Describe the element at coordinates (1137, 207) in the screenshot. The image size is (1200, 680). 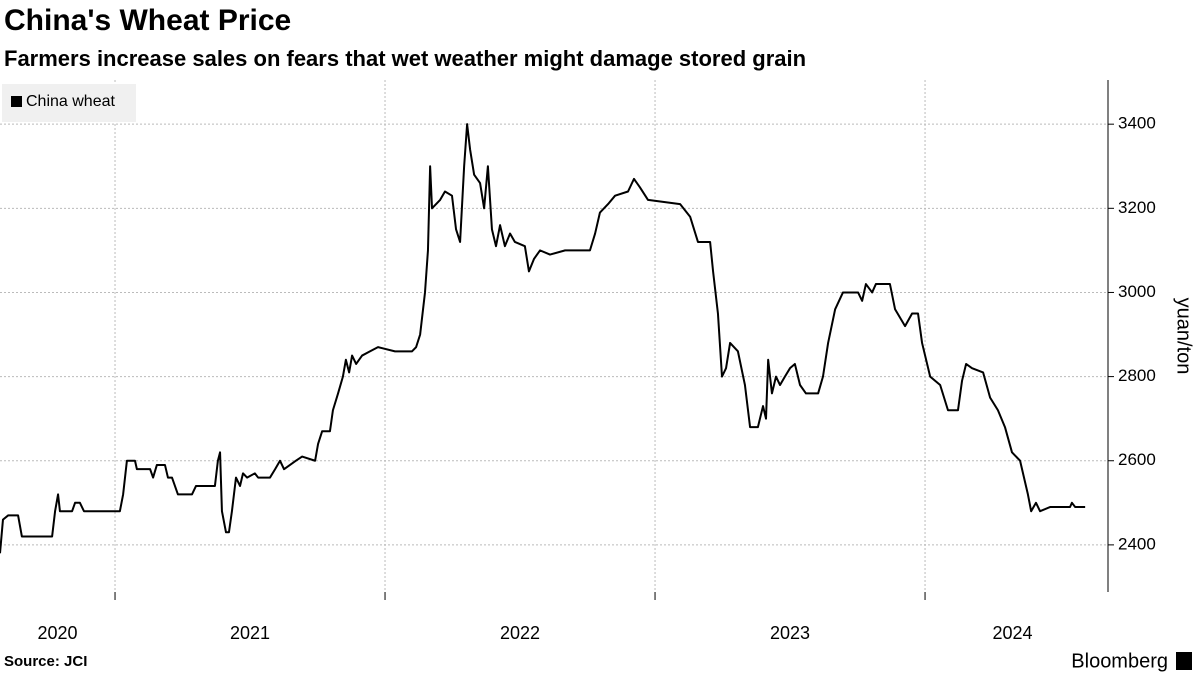
I see `y-tick-label: 3200` at that location.